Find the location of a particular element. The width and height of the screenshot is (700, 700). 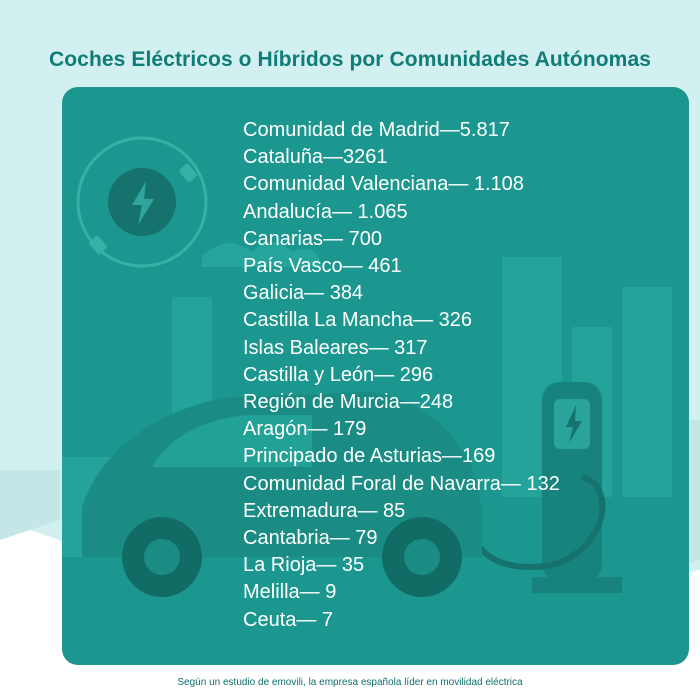

list-item: Canarias— 700 is located at coordinates (312, 238).